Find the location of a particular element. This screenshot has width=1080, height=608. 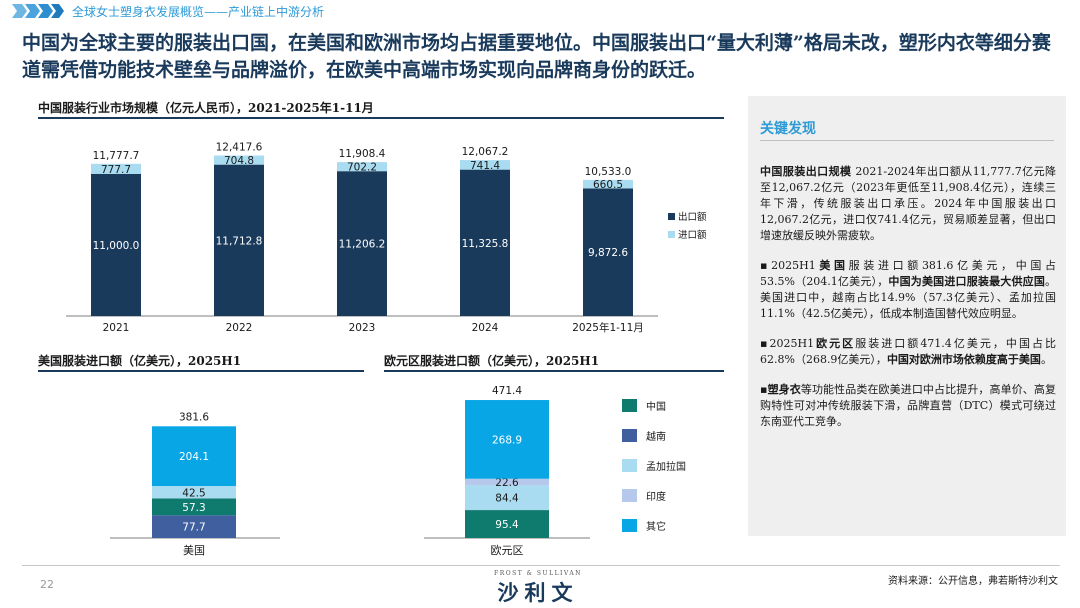

data-label-import: 702.2 is located at coordinates (362, 168).